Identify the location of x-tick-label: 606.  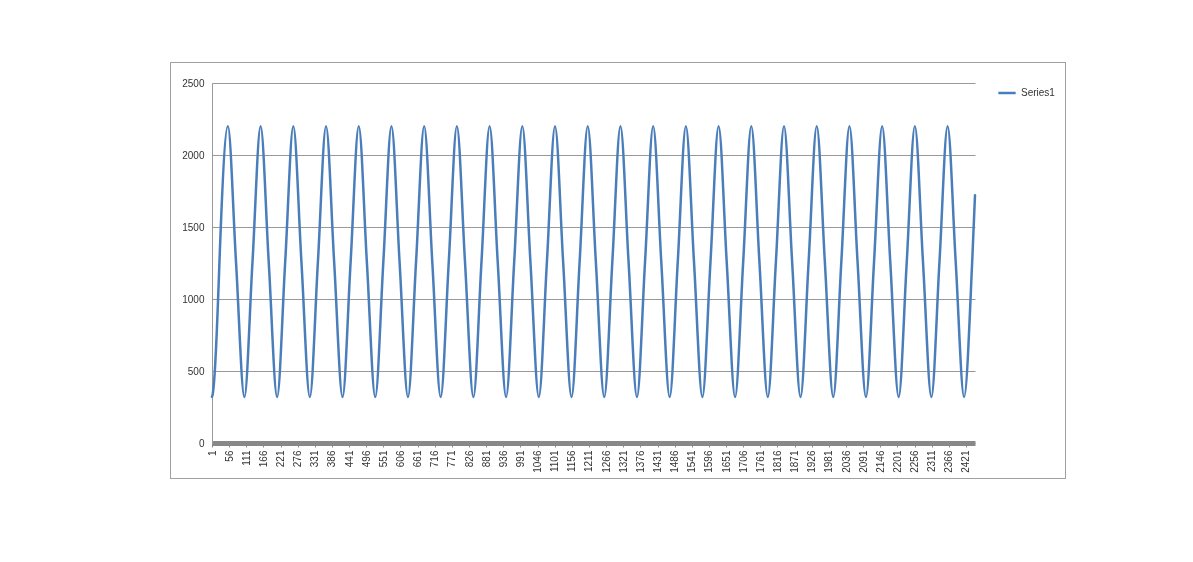
(400, 459).